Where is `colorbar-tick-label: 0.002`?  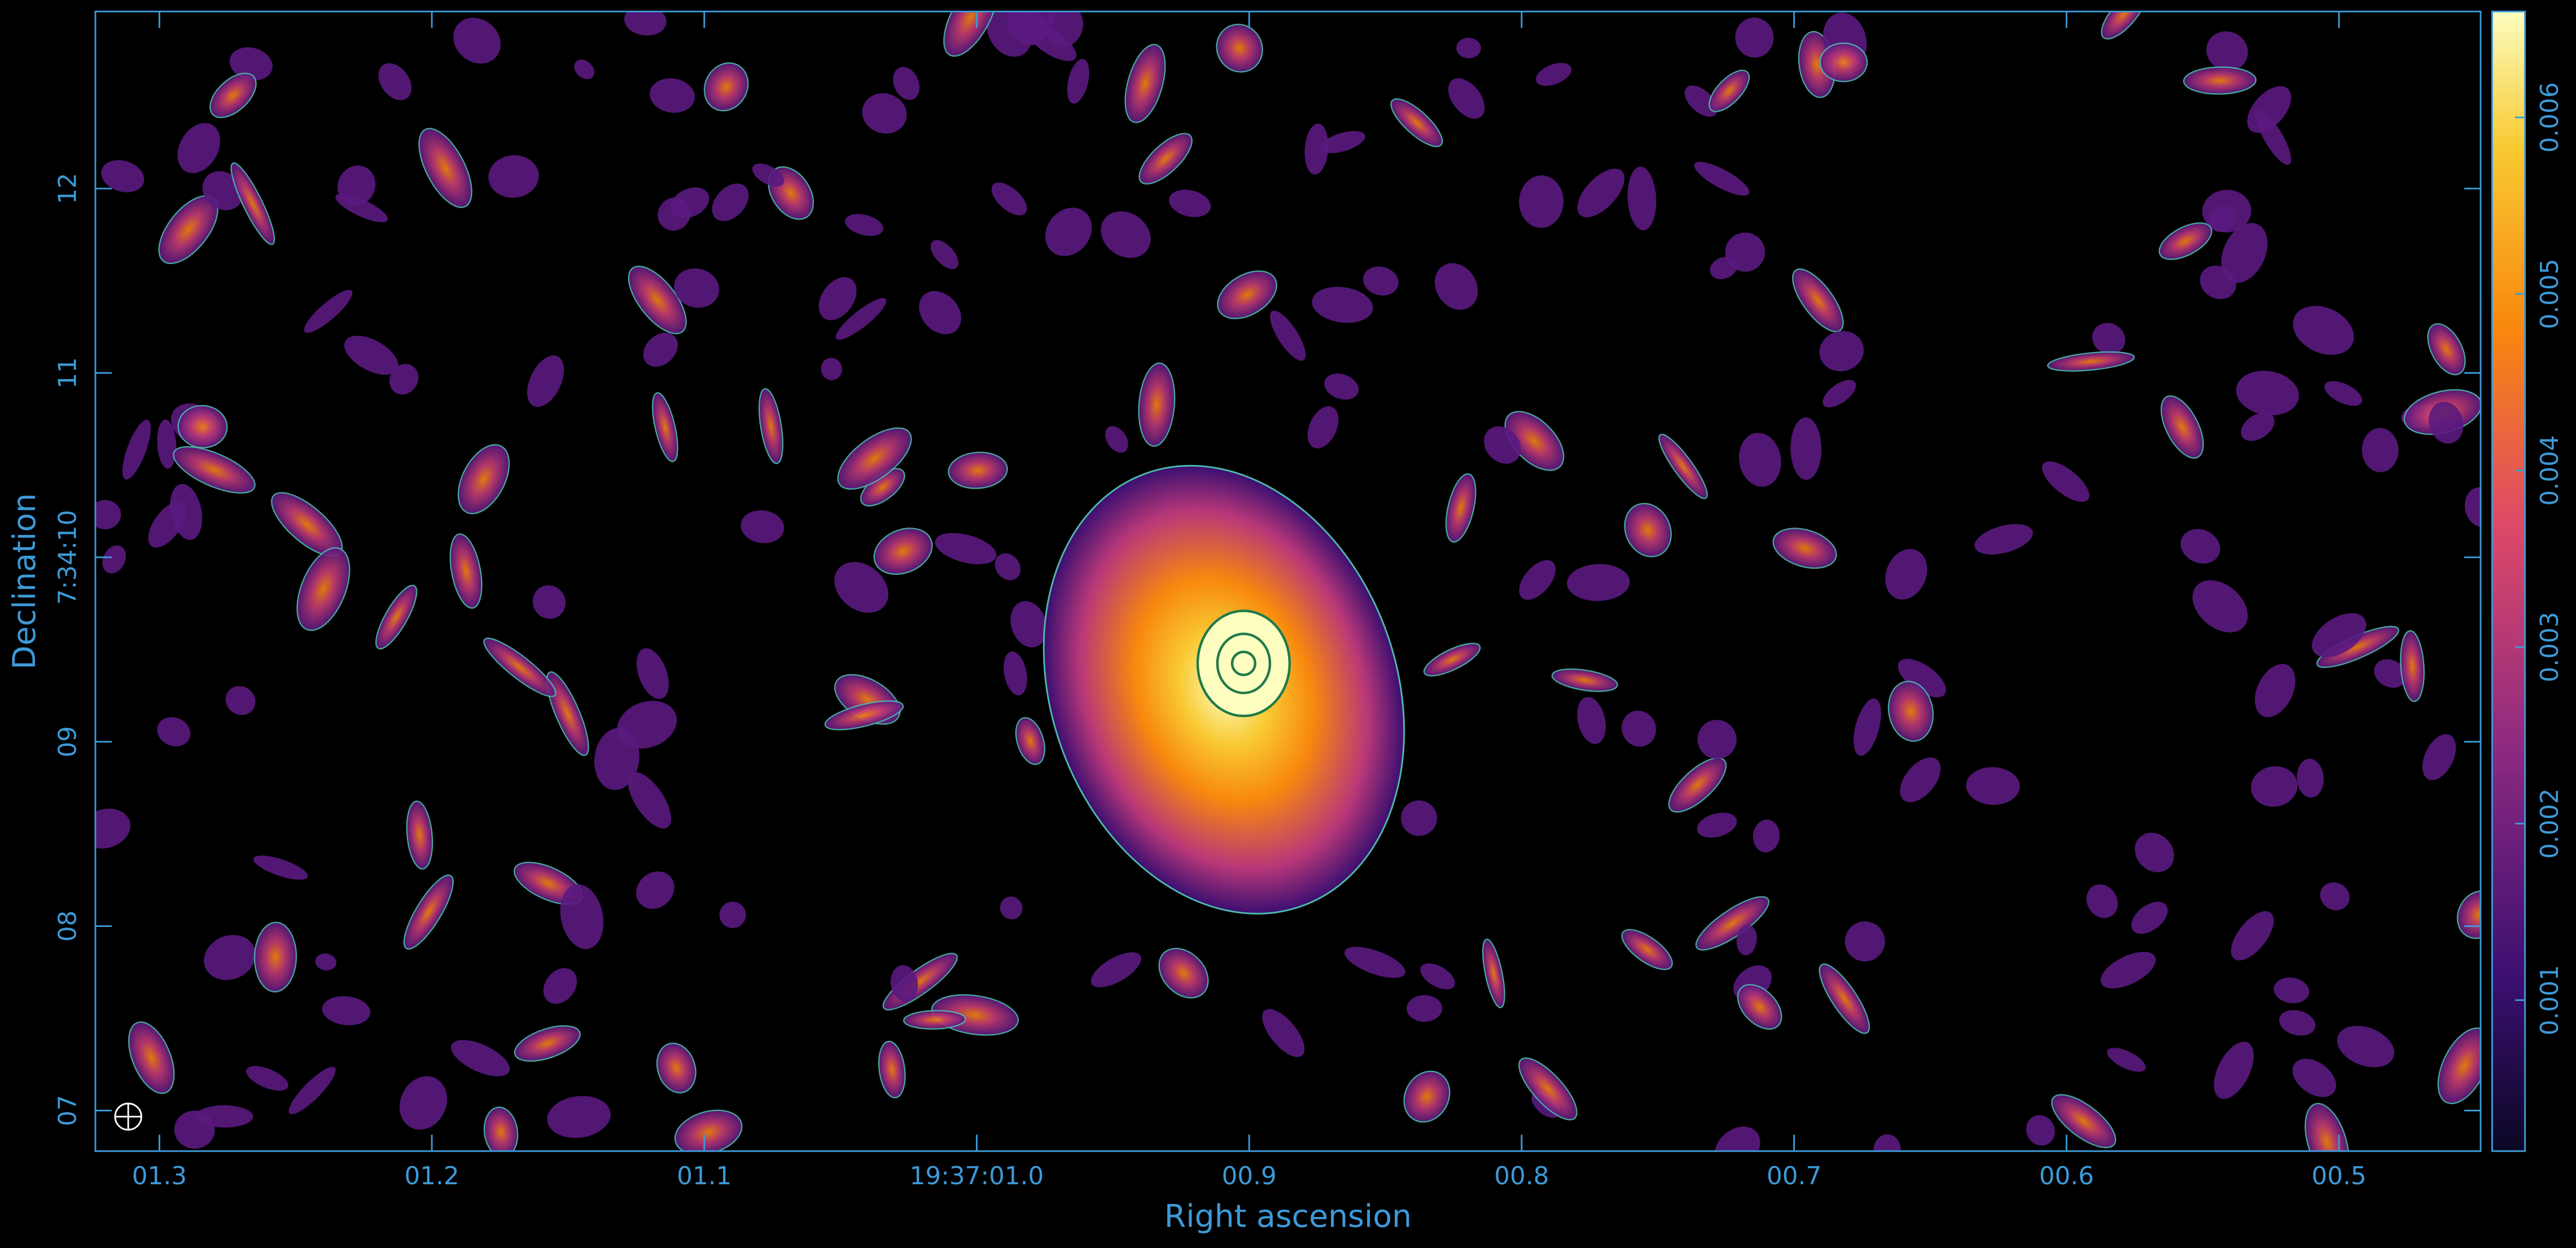 colorbar-tick-label: 0.002 is located at coordinates (2549, 823).